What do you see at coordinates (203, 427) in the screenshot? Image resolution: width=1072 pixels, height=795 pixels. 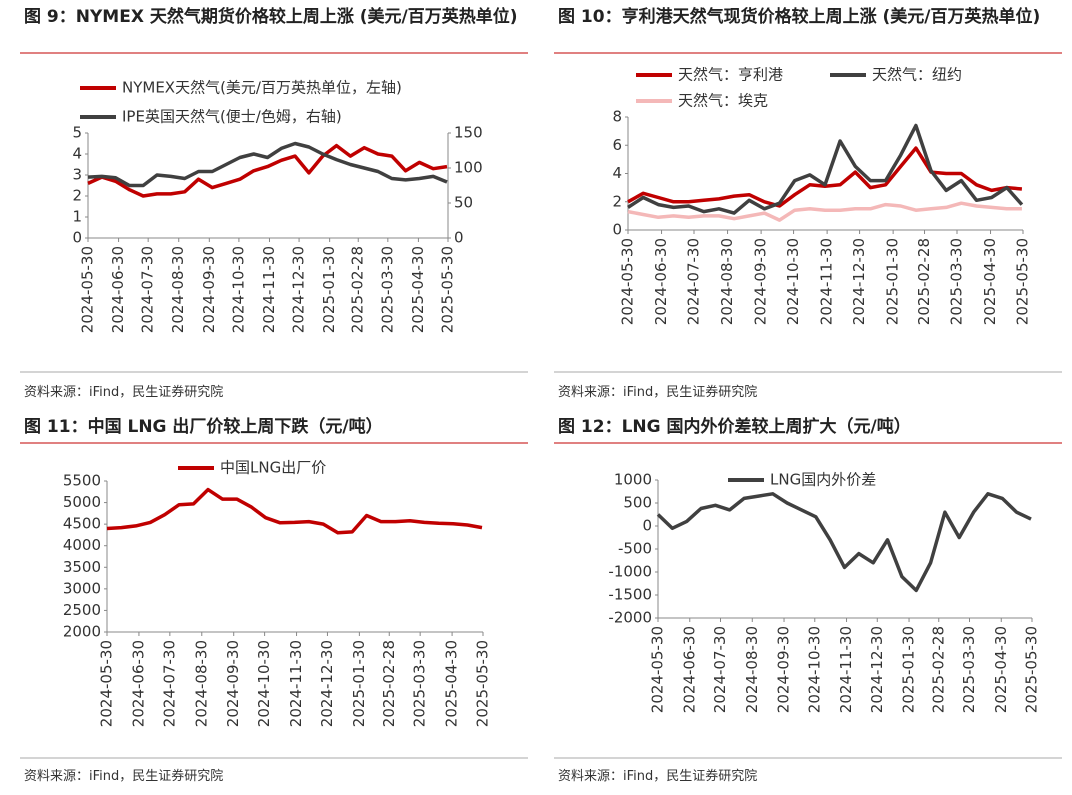 I see `chart-title: 图 11：中国 LNG 出厂价较上周下跌（元/吨）` at bounding box center [203, 427].